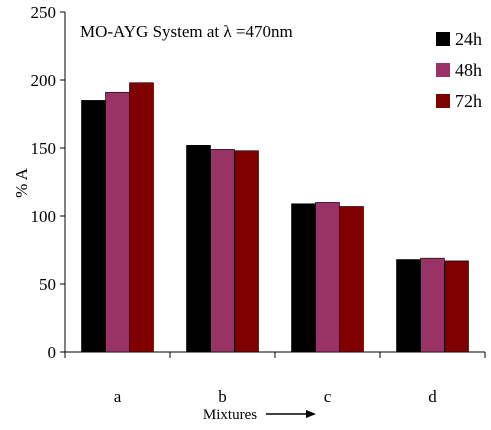  I want to click on bar-24h-d, so click(408, 306).